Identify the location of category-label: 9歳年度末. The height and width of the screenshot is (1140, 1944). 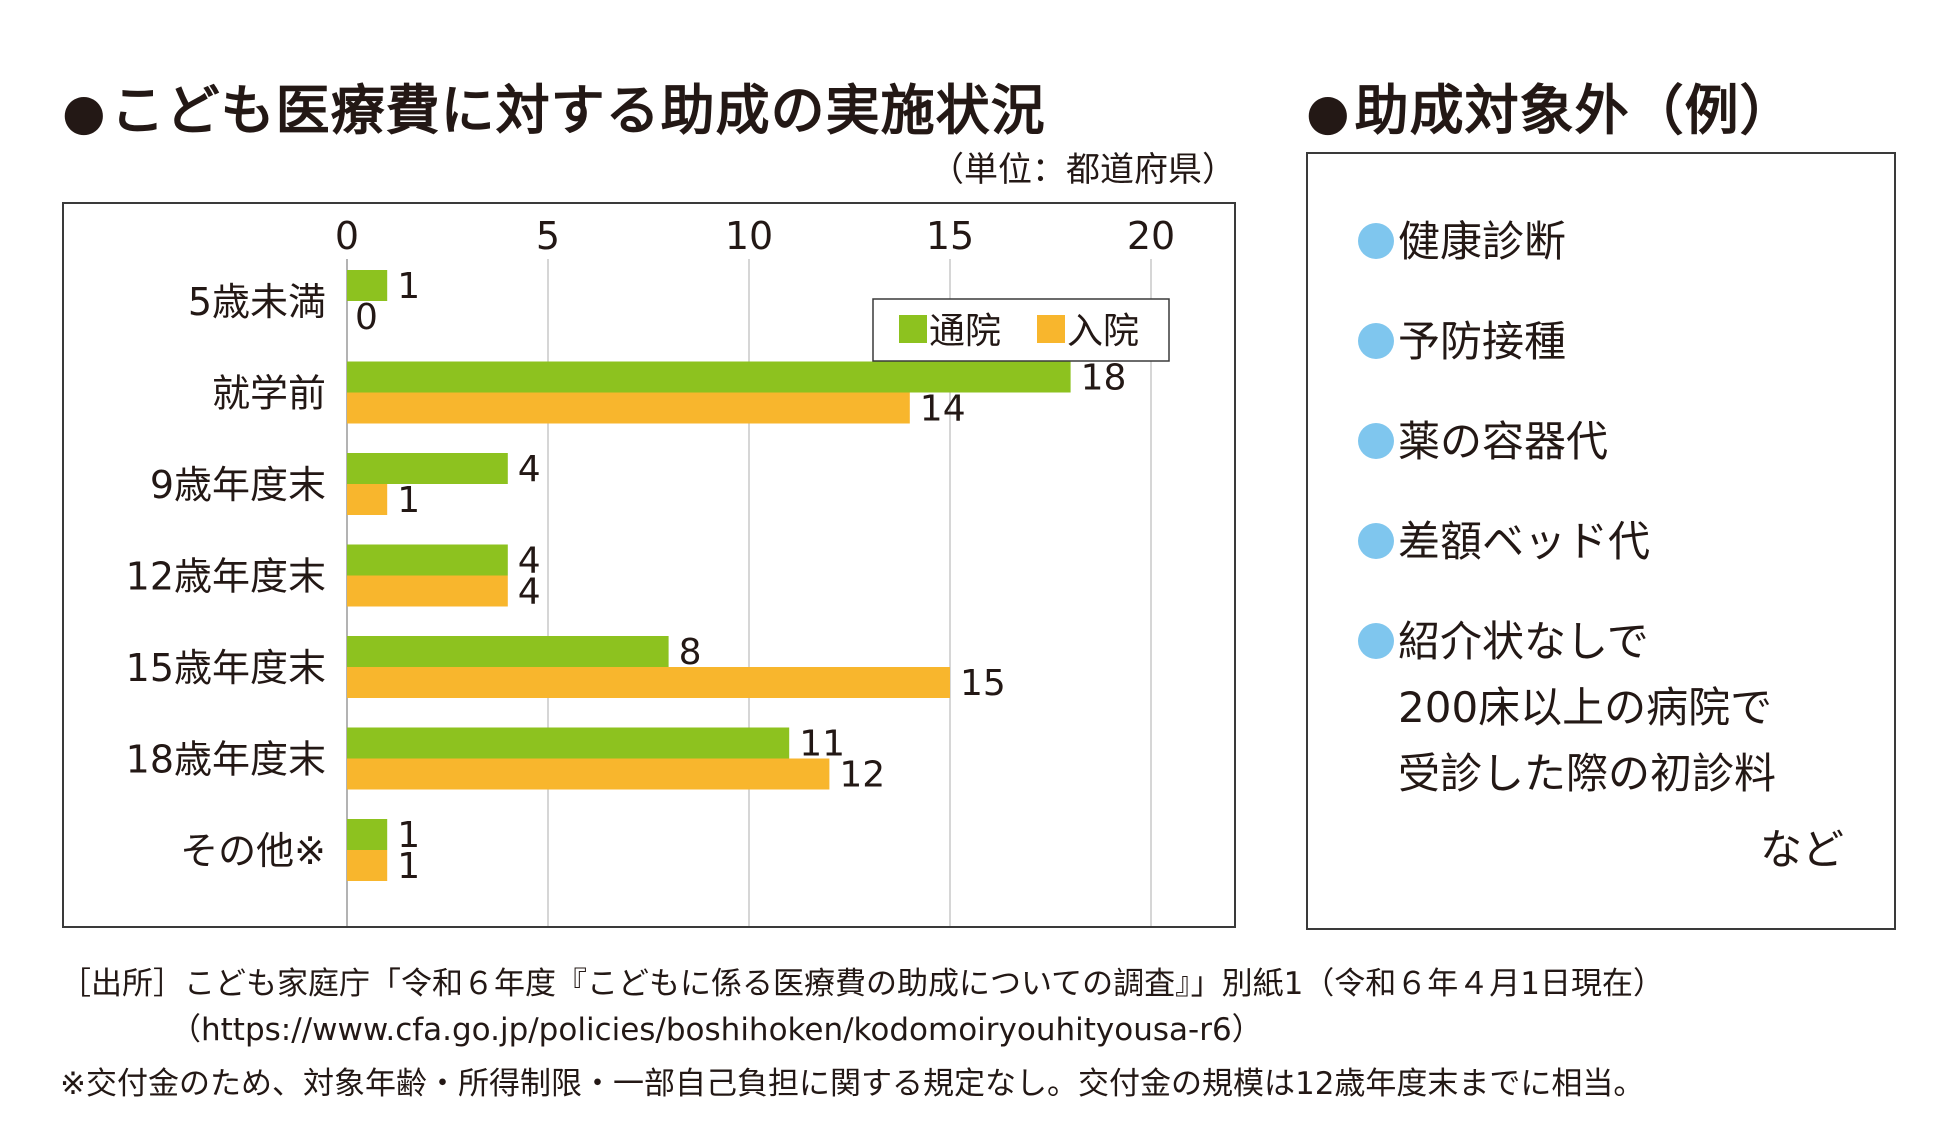
(238, 485).